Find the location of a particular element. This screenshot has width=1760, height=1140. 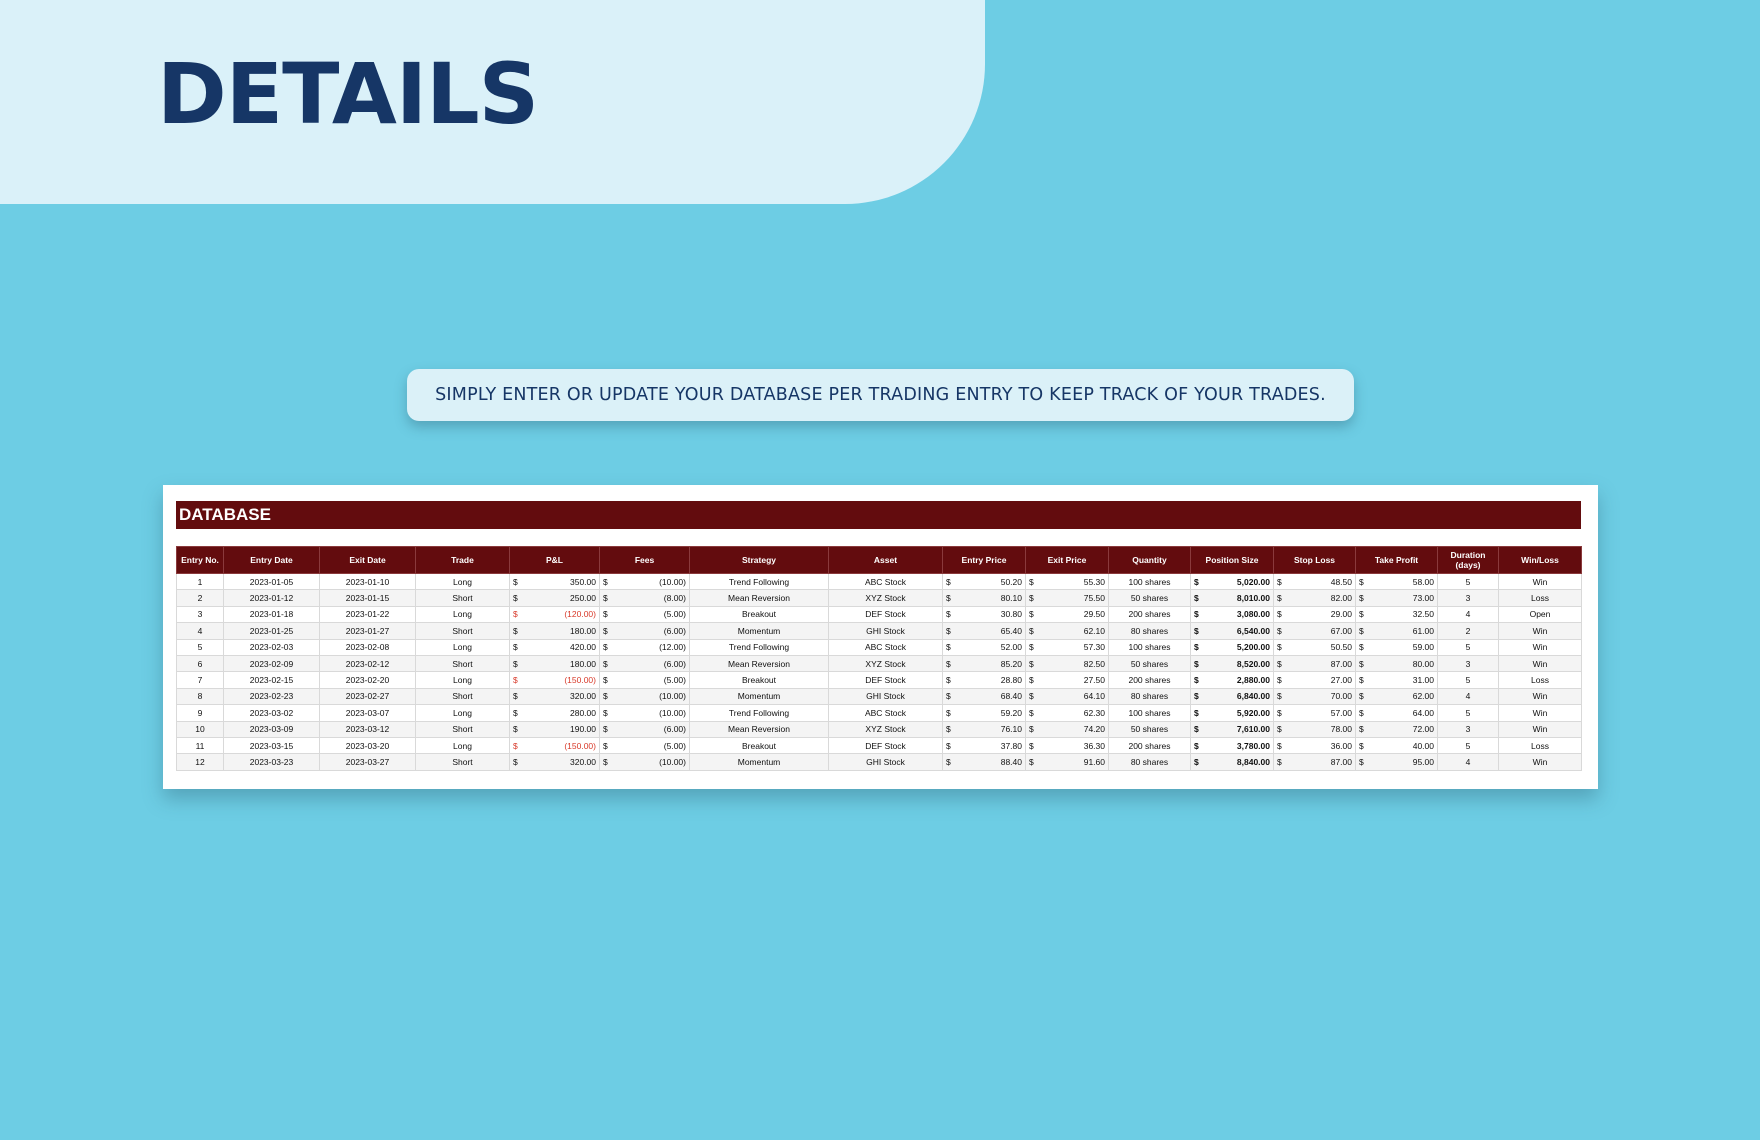

amount: 61.00 is located at coordinates (1423, 630).